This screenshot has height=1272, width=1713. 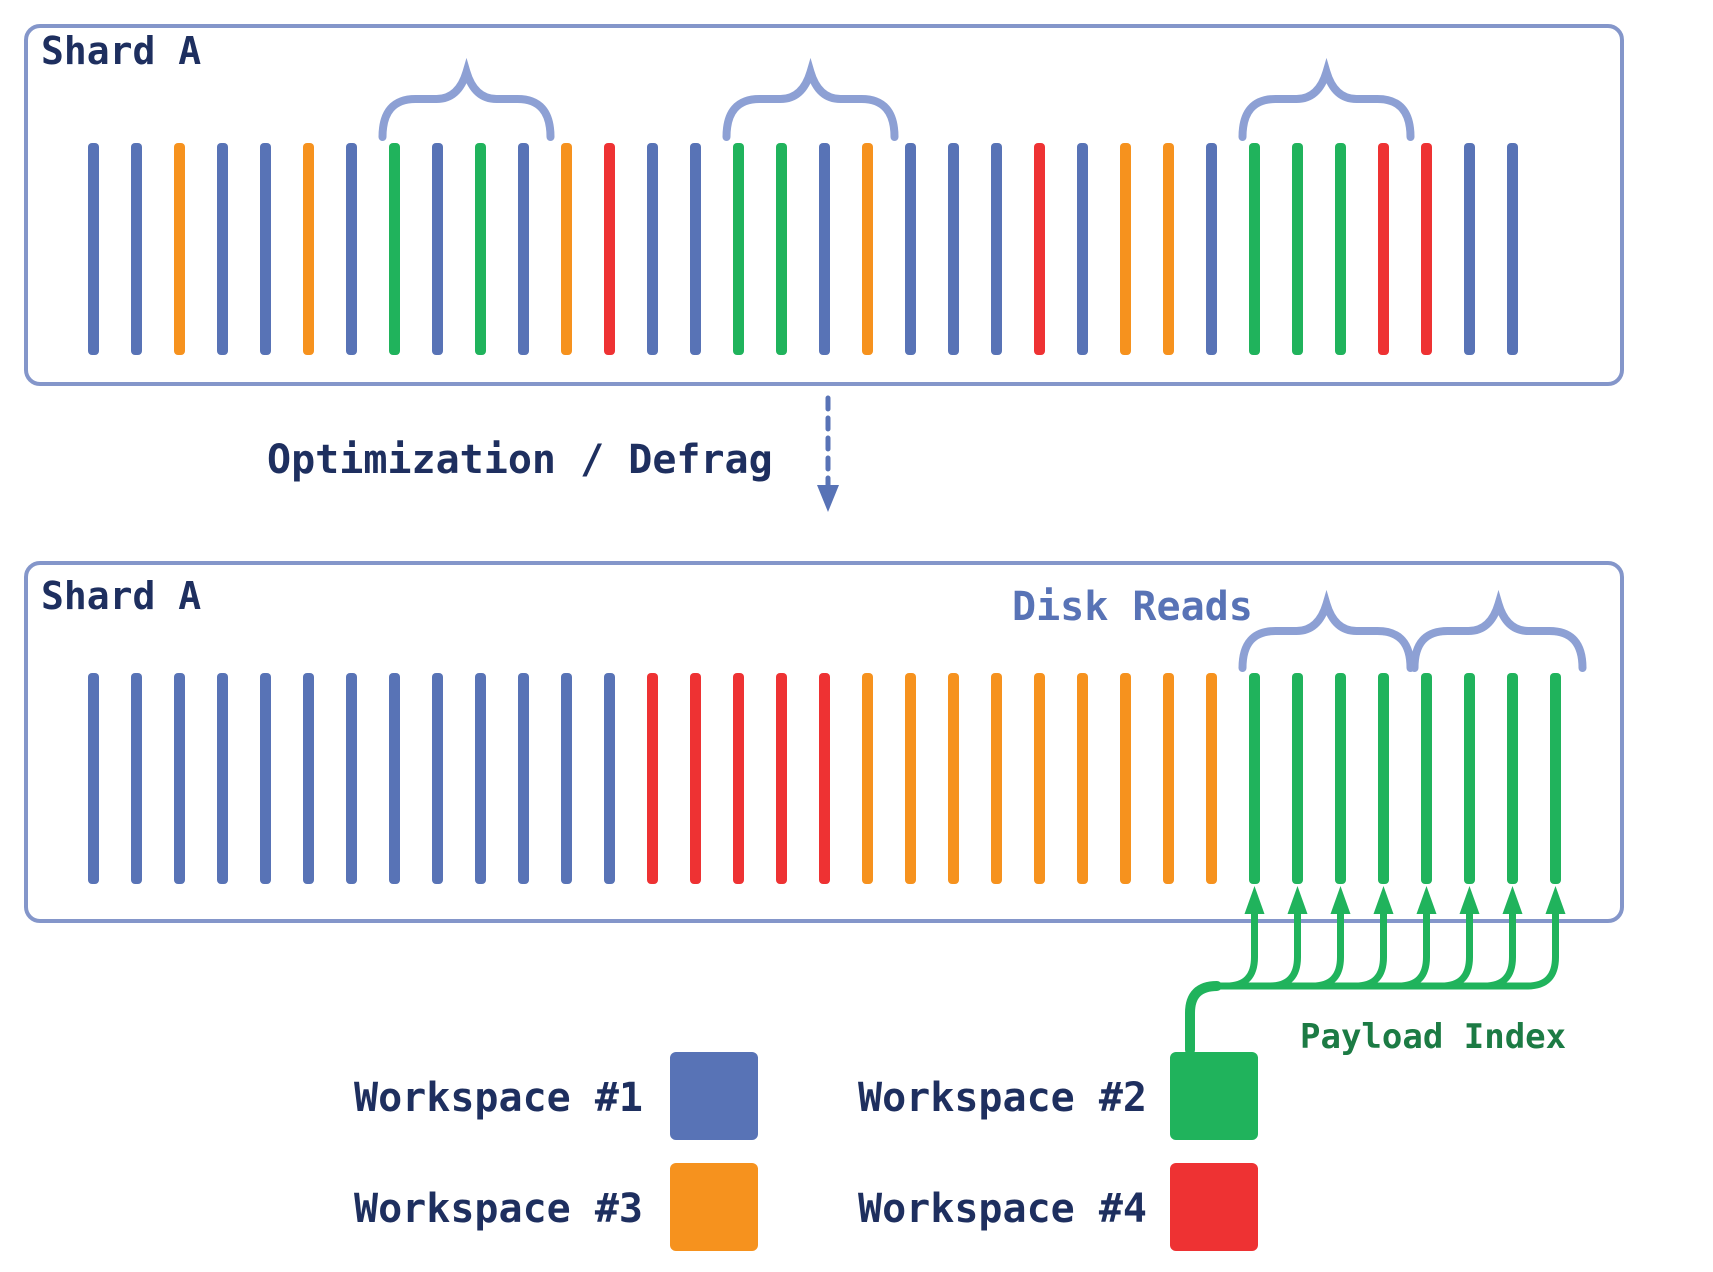 What do you see at coordinates (714, 1096) in the screenshot?
I see `legend-swatch-workspace1` at bounding box center [714, 1096].